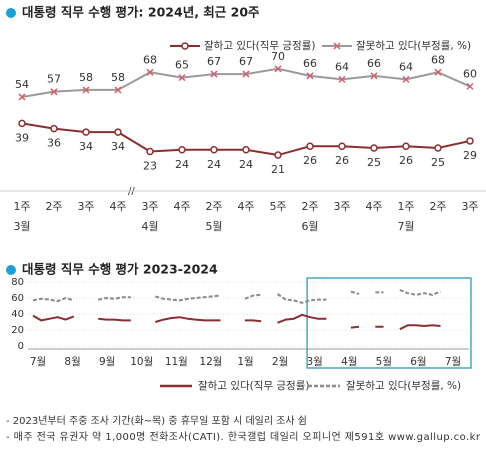  What do you see at coordinates (72, 362) in the screenshot?
I see `x-tick-label: 8월` at bounding box center [72, 362].